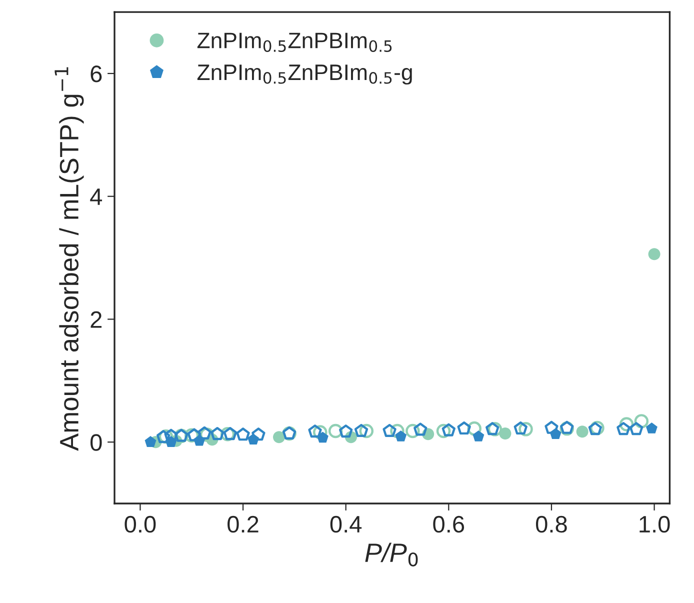  Describe the element at coordinates (96, 74) in the screenshot. I see `y-tick-label: 6` at that location.